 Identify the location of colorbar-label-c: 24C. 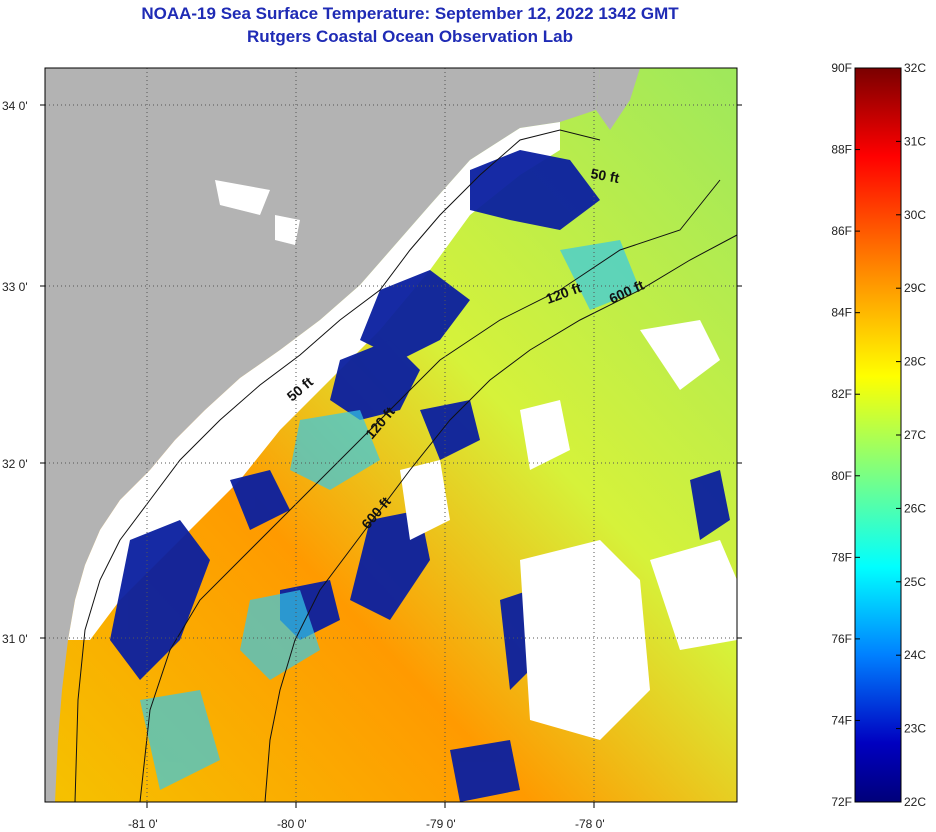
(915, 655).